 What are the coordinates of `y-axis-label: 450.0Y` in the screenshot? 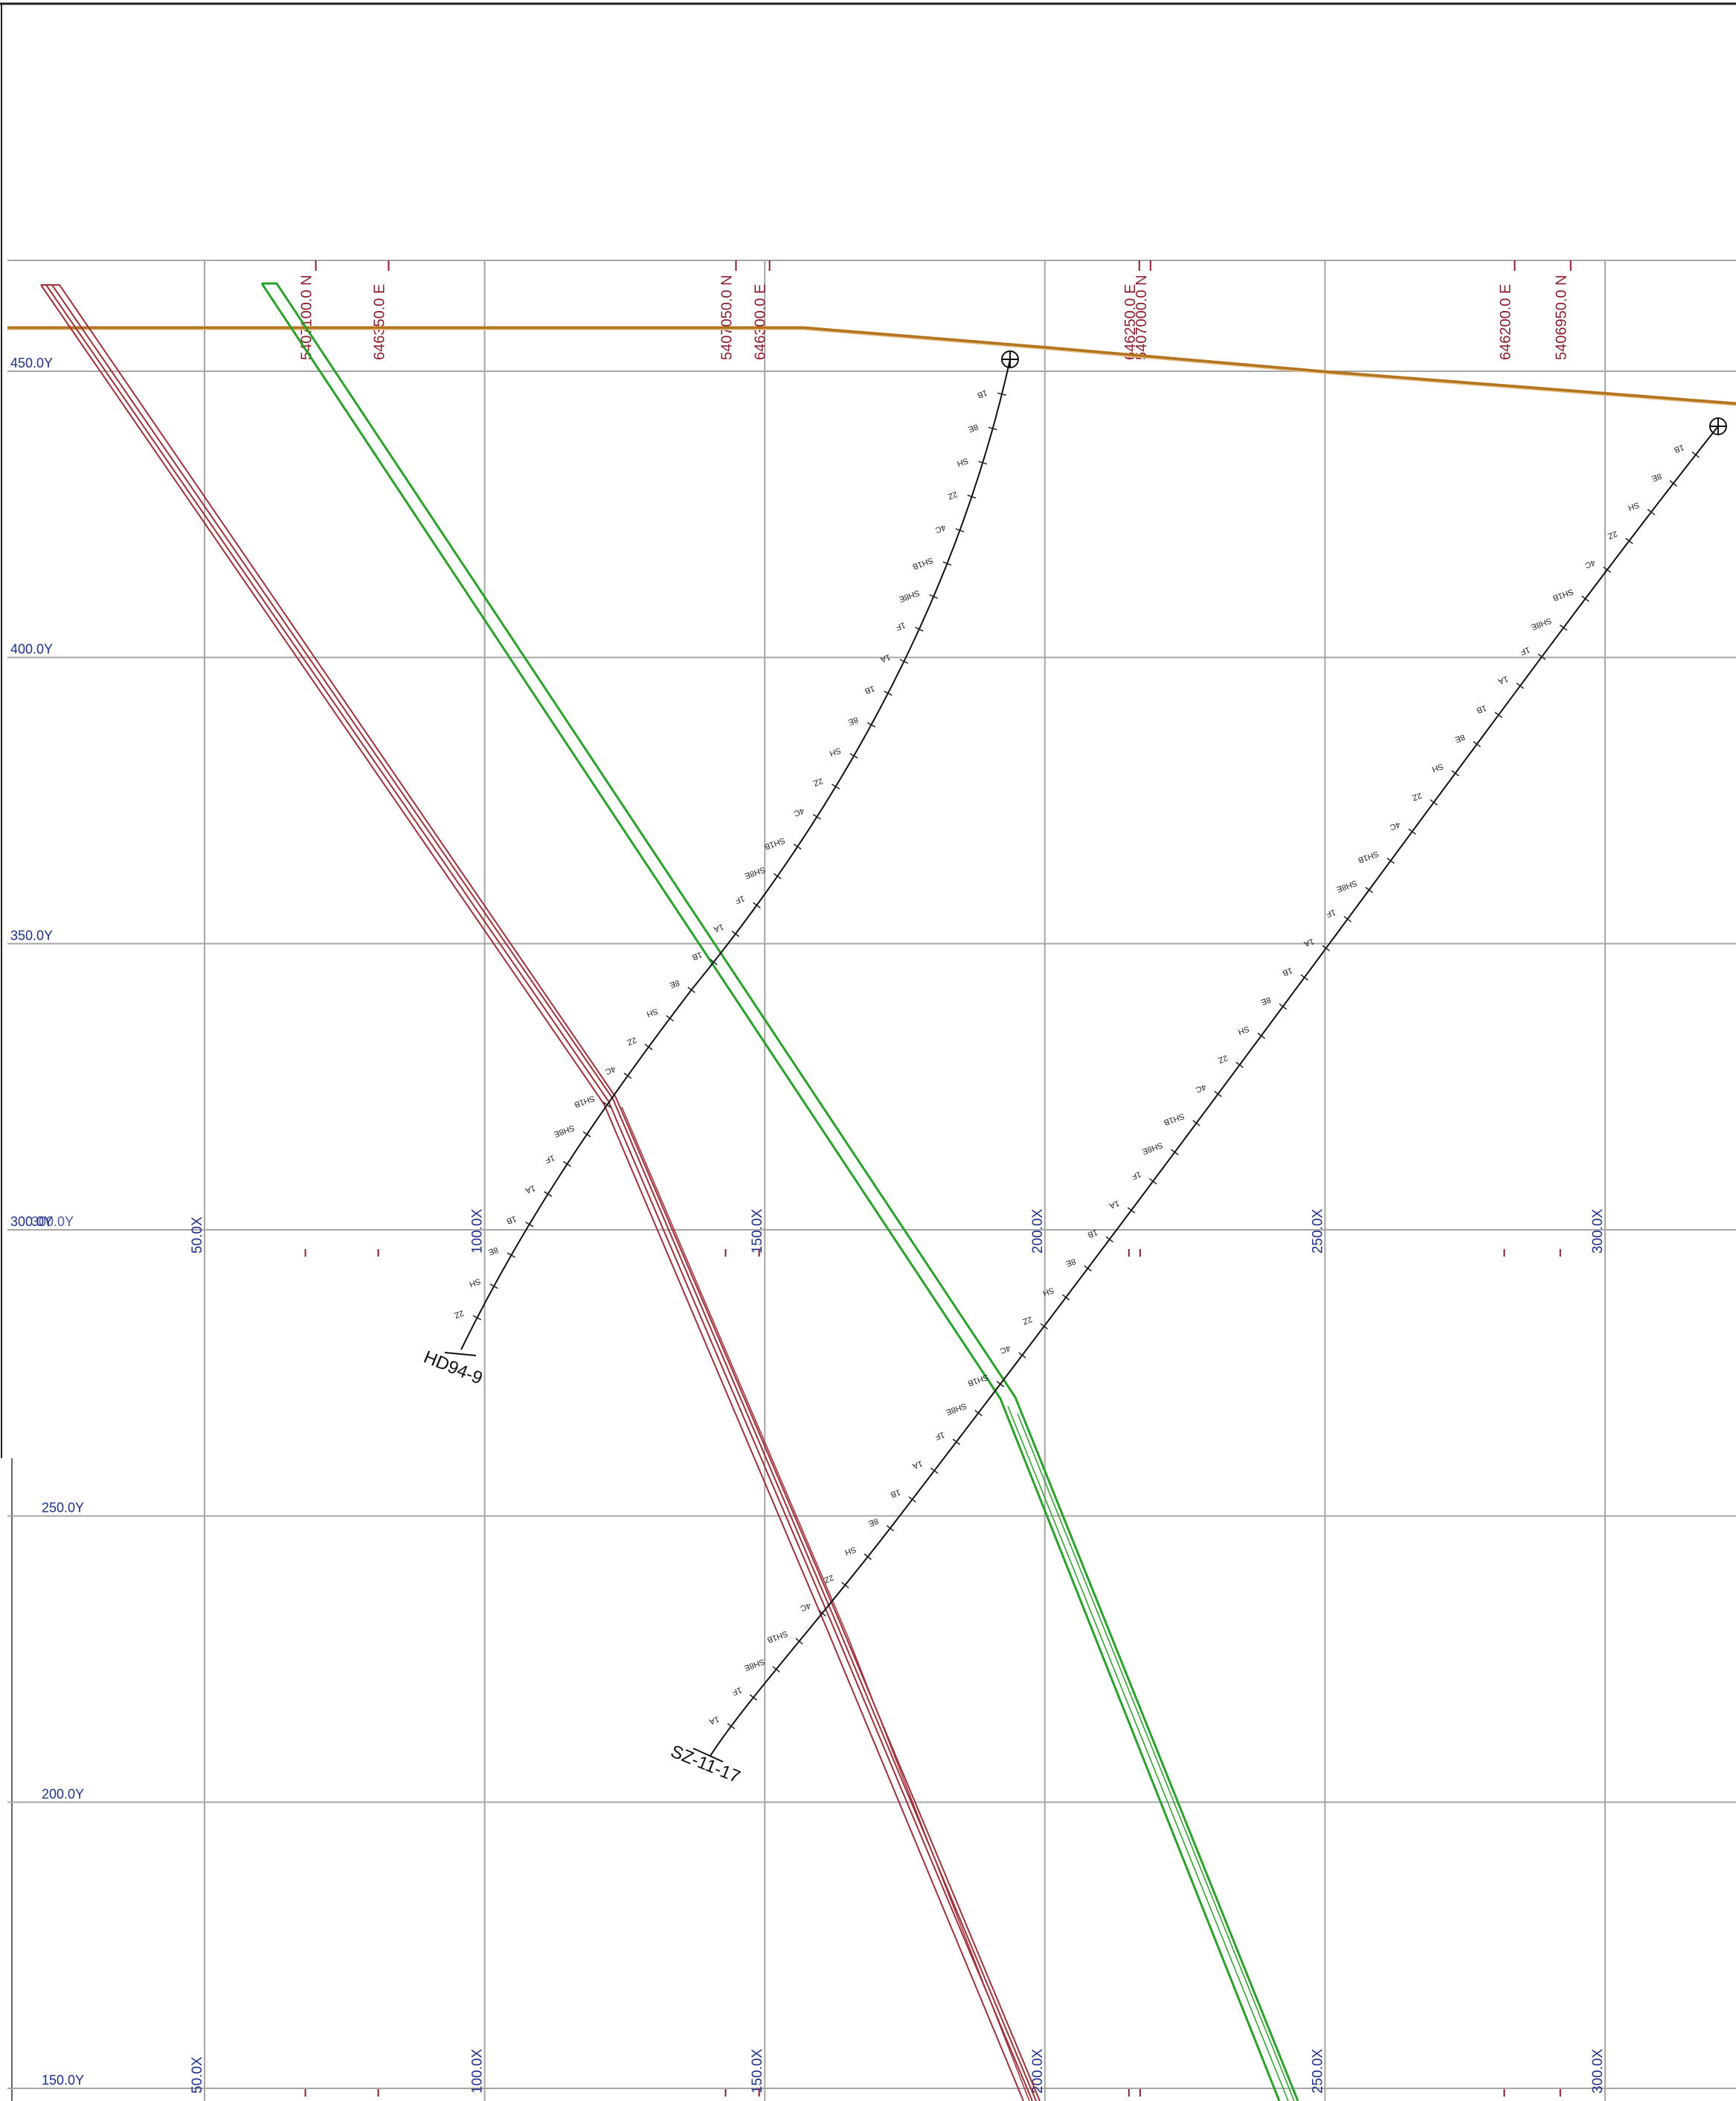 It's located at (31, 363).